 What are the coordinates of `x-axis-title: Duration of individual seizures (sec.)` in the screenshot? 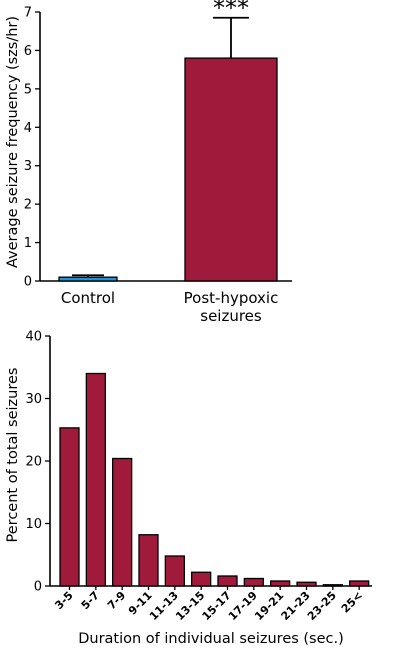 It's located at (211, 639).